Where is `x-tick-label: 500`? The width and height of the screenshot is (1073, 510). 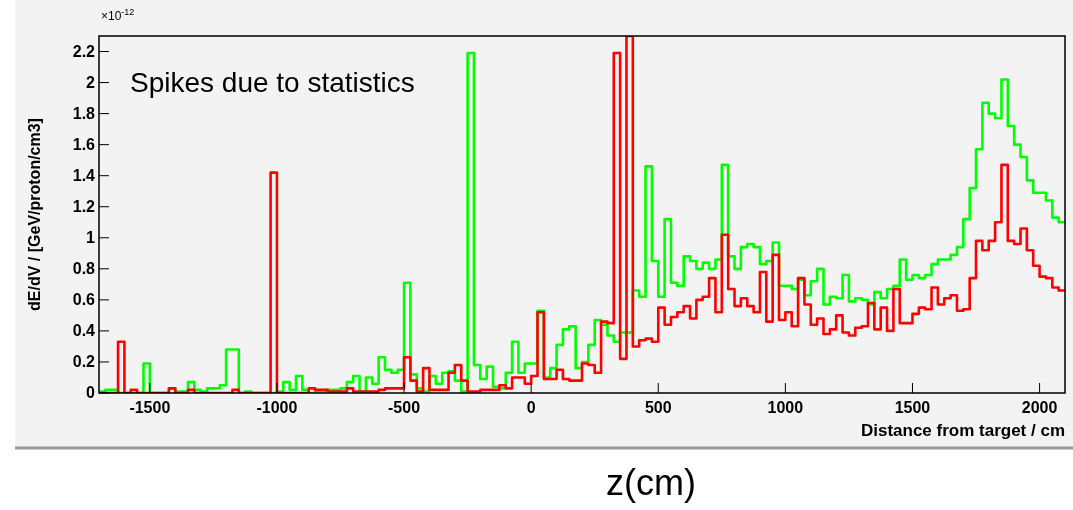 x-tick-label: 500 is located at coordinates (658, 407).